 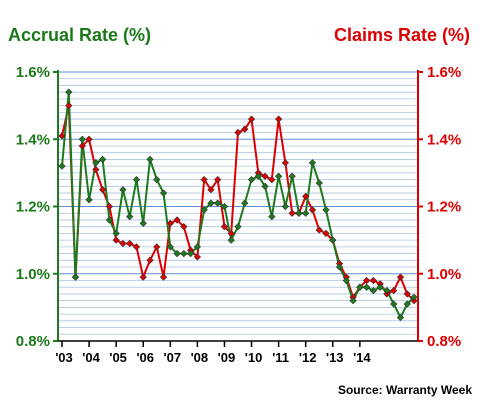 What do you see at coordinates (444, 341) in the screenshot?
I see `right-tick-label: 0.8%` at bounding box center [444, 341].